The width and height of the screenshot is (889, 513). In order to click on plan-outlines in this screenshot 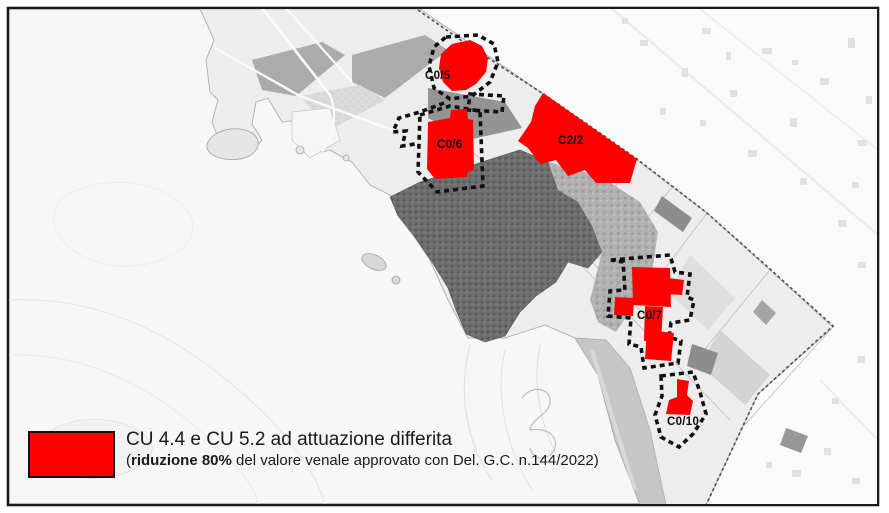, I will do `click(448, 120)`.